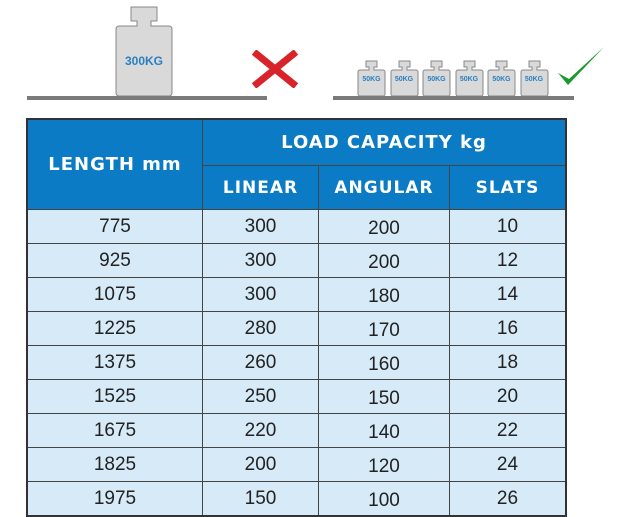 Image resolution: width=644 pixels, height=517 pixels. I want to click on table-row: 1675 220 140 22, so click(296, 430).